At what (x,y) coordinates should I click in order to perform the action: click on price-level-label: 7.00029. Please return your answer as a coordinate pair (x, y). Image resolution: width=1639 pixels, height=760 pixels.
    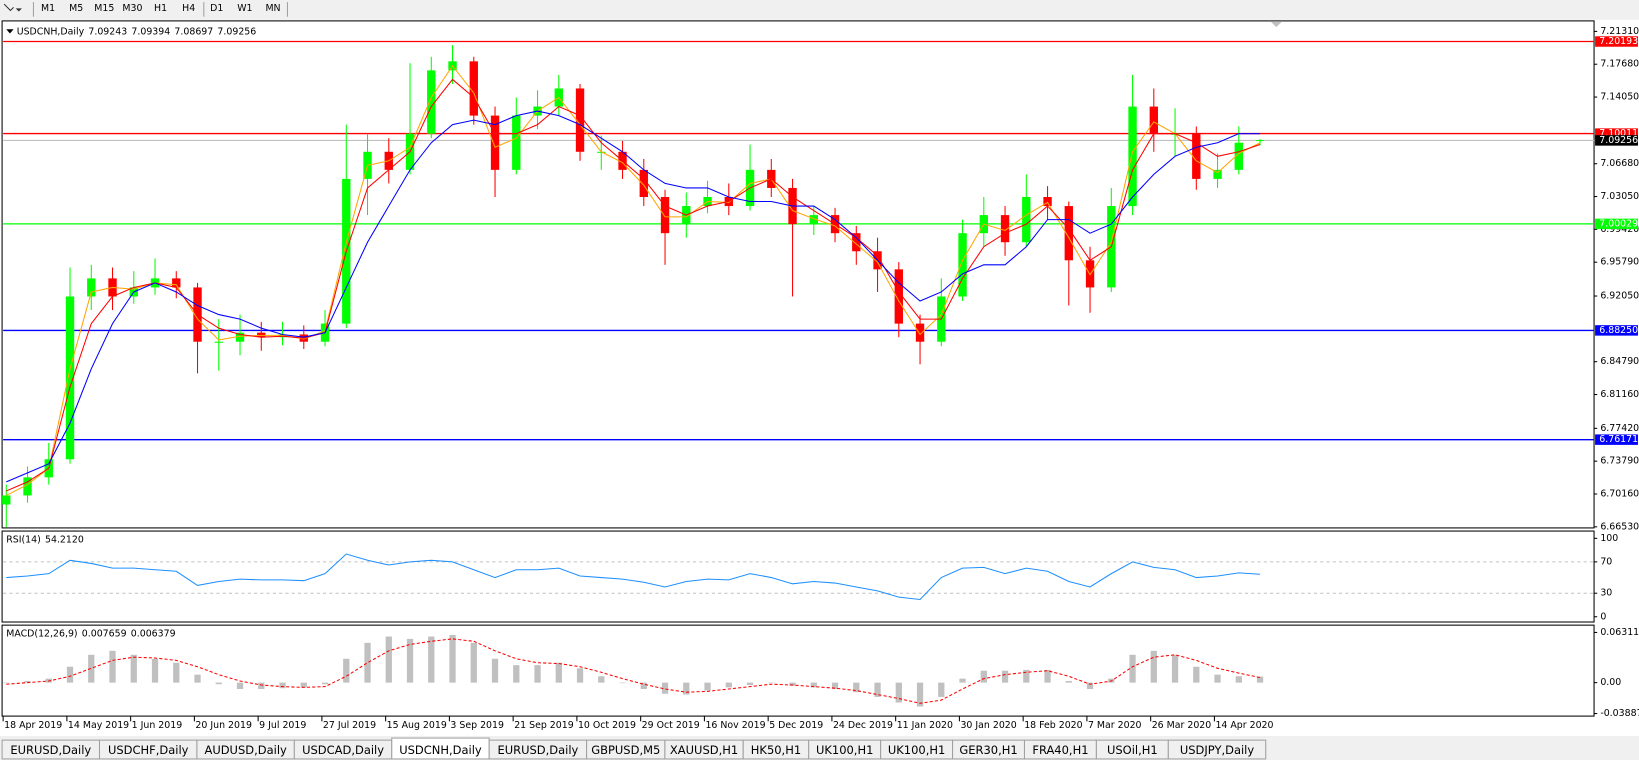
    Looking at the image, I should click on (1618, 223).